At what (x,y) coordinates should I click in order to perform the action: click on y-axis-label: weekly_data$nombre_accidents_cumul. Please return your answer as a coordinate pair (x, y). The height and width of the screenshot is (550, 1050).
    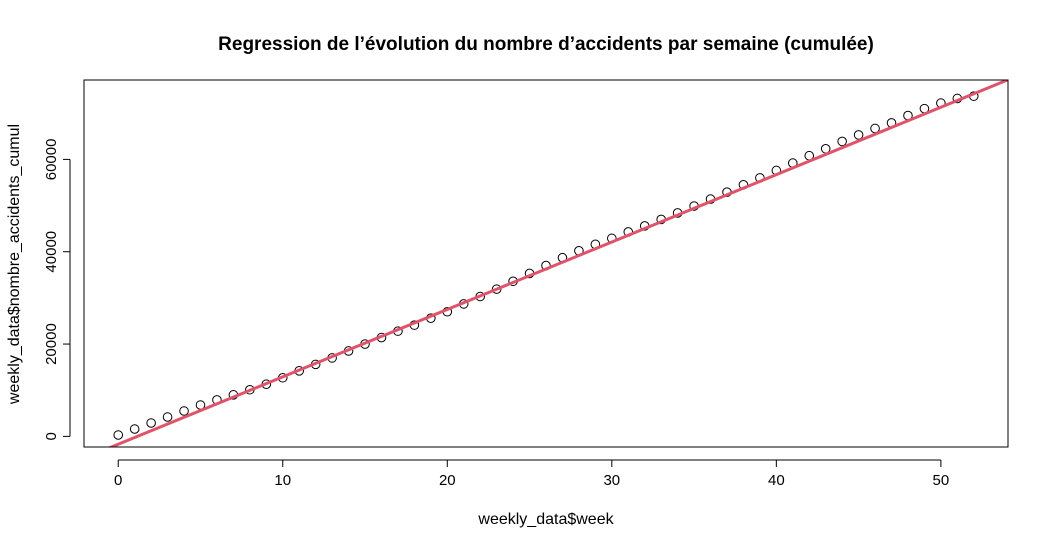
    Looking at the image, I should click on (14, 264).